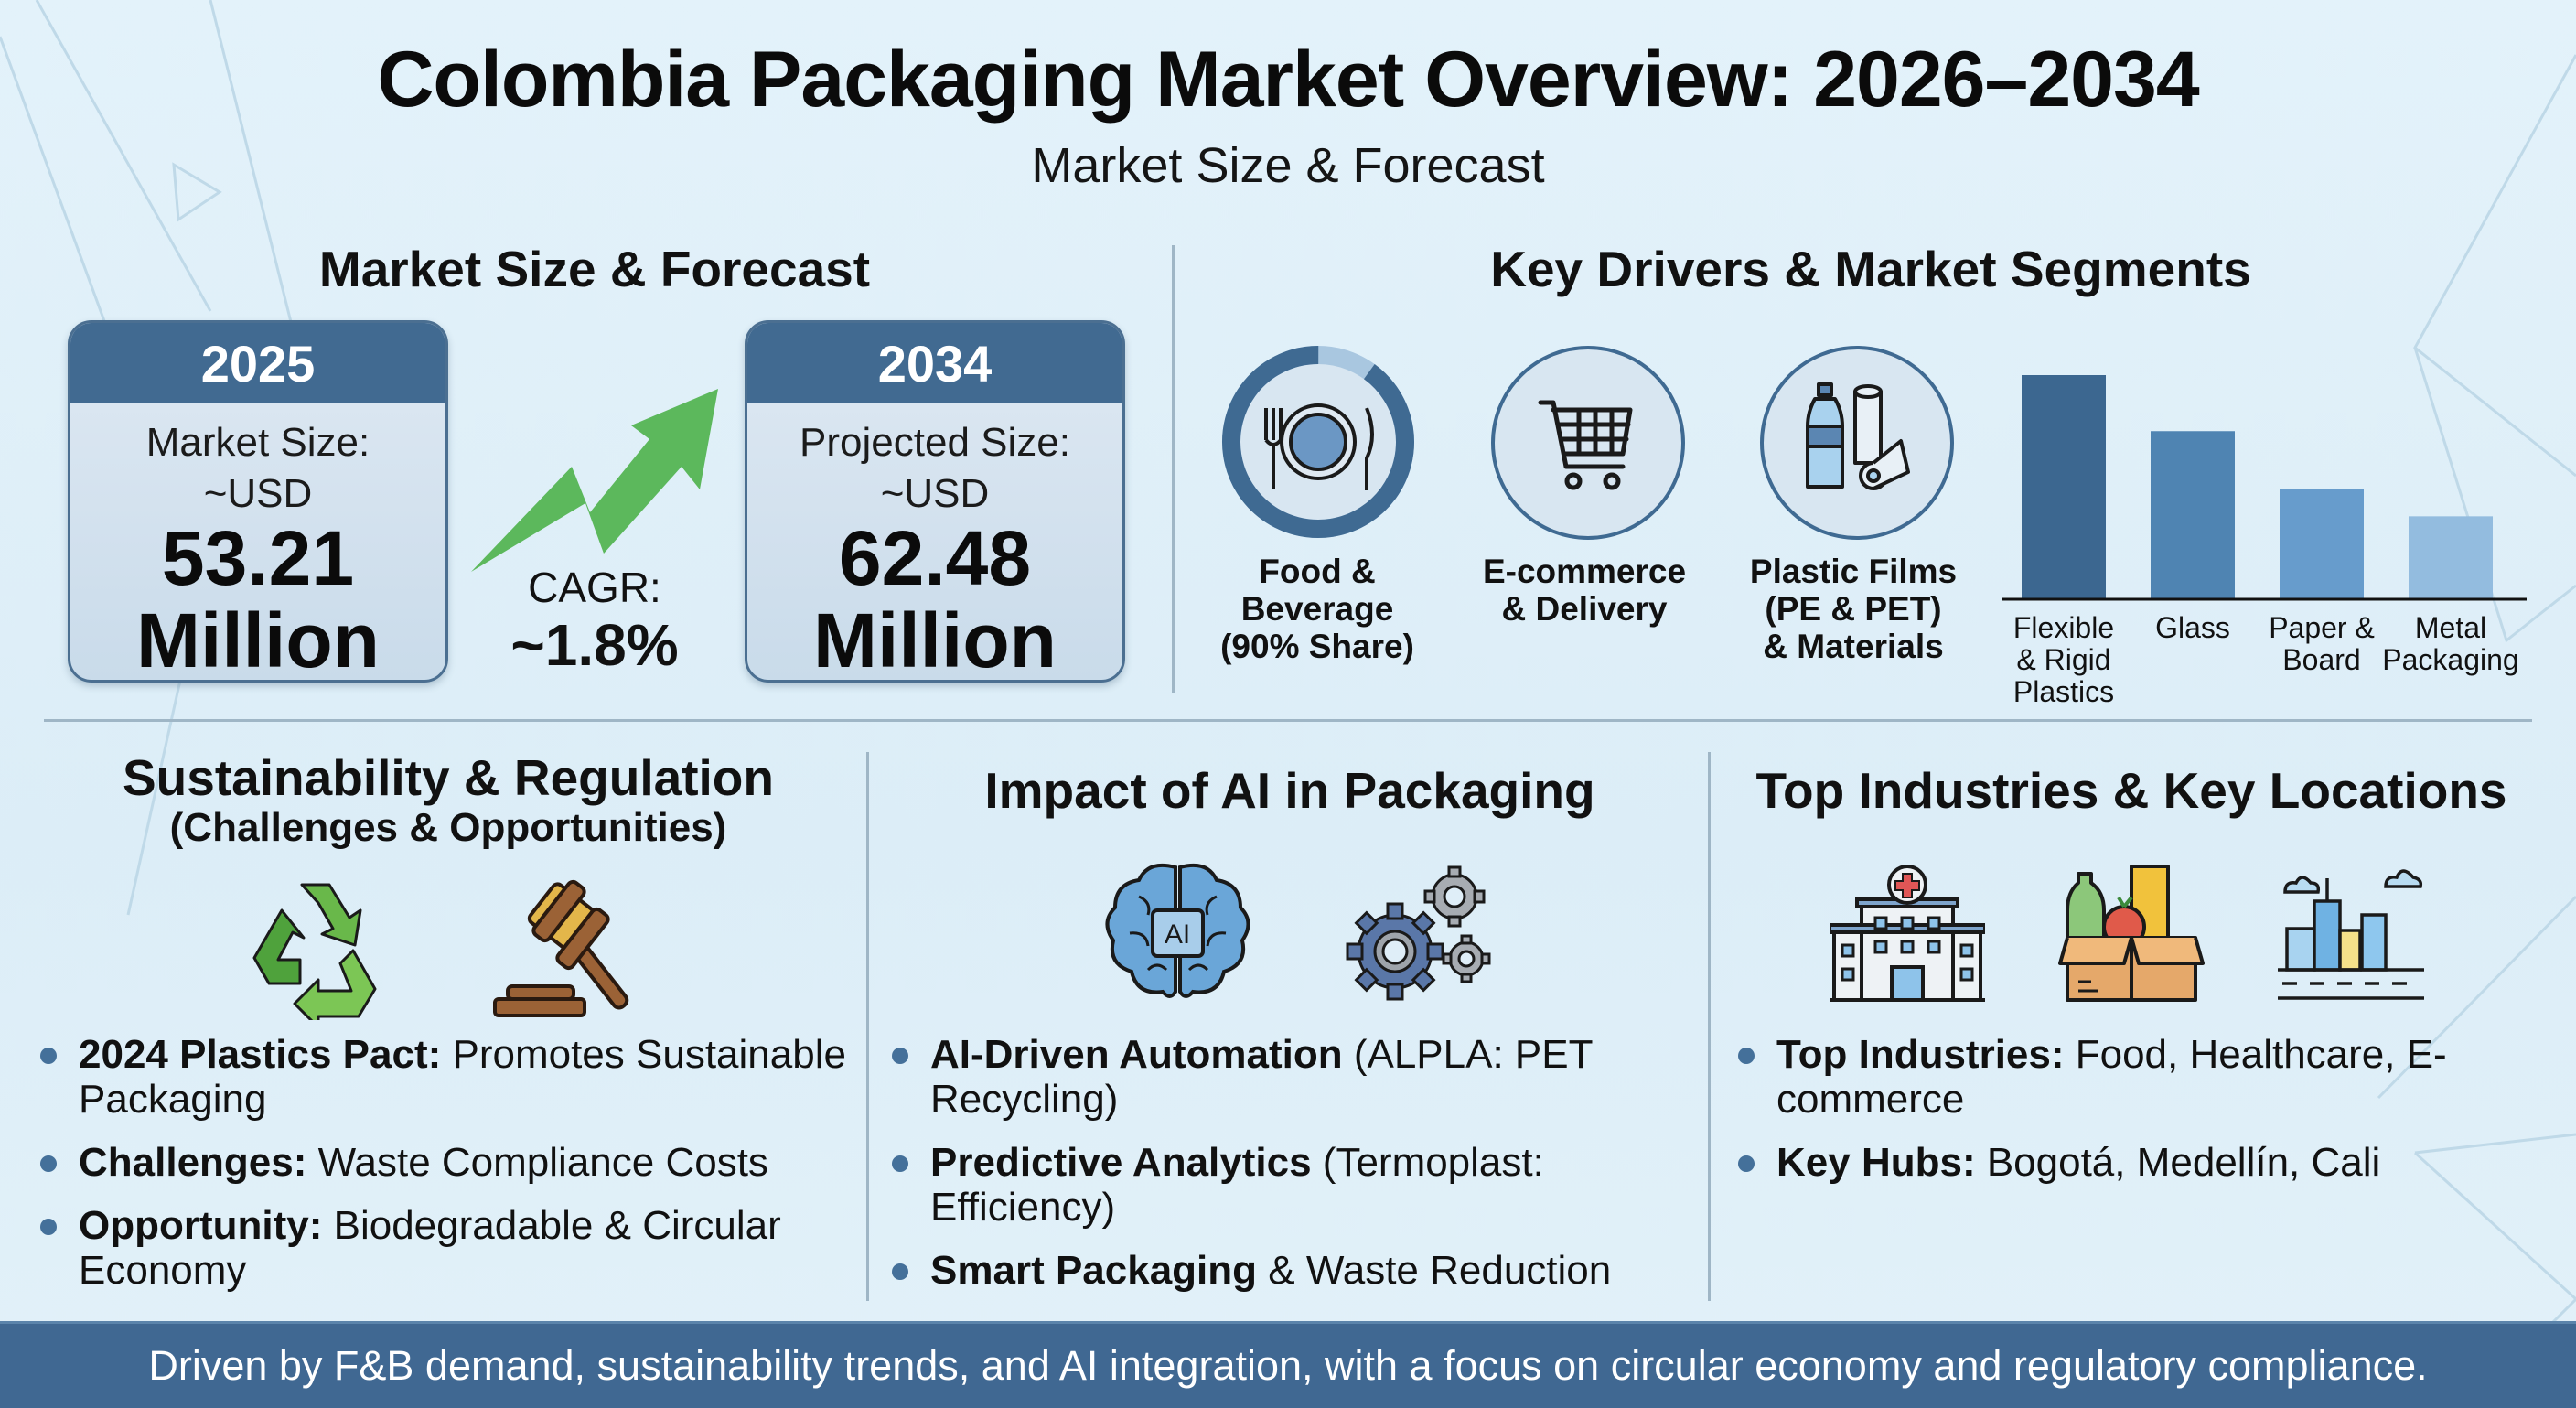 The width and height of the screenshot is (2576, 1408). I want to click on recycle-icon, so click(314, 951).